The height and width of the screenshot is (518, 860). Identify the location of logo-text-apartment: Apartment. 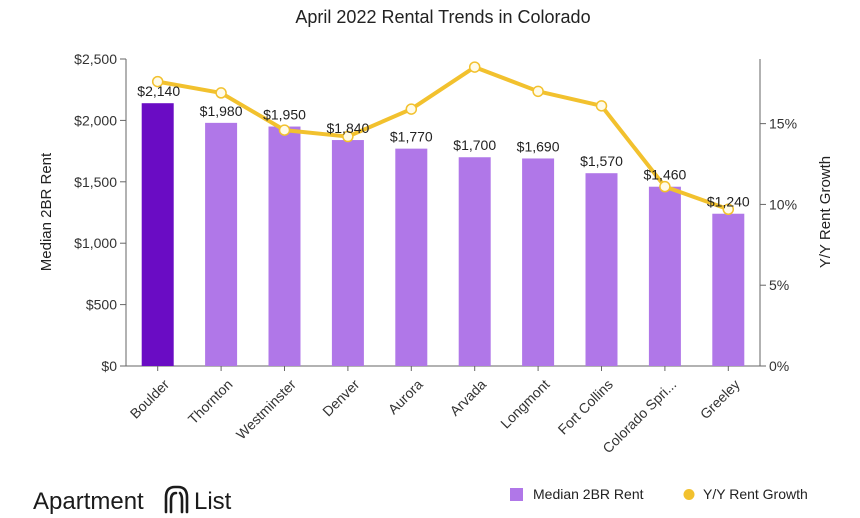
(88, 501).